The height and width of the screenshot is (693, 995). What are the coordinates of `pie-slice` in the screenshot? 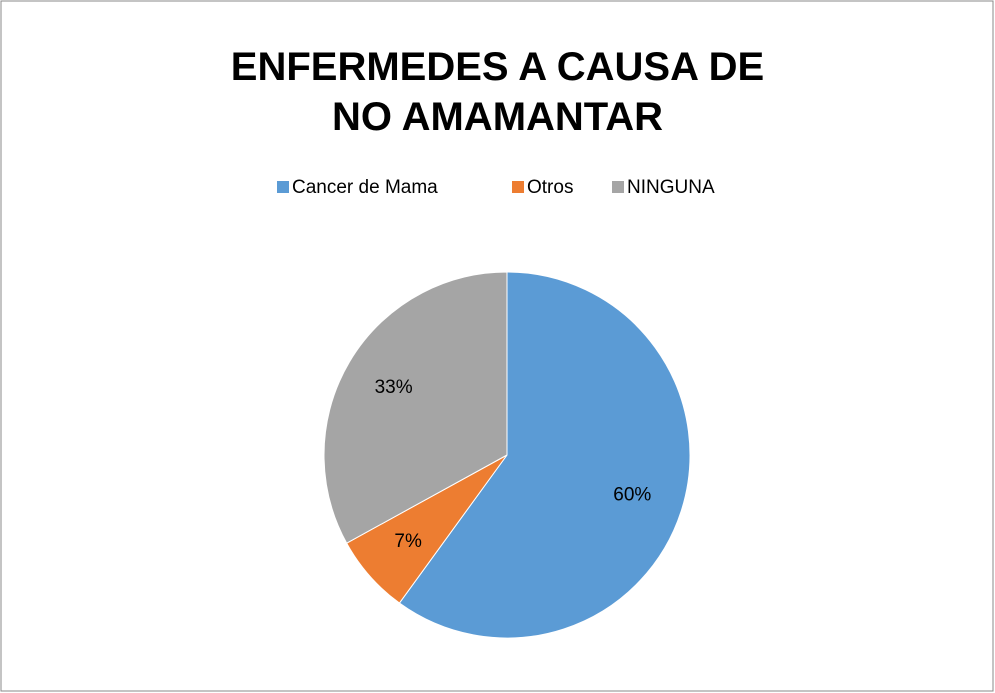 It's located at (415, 407).